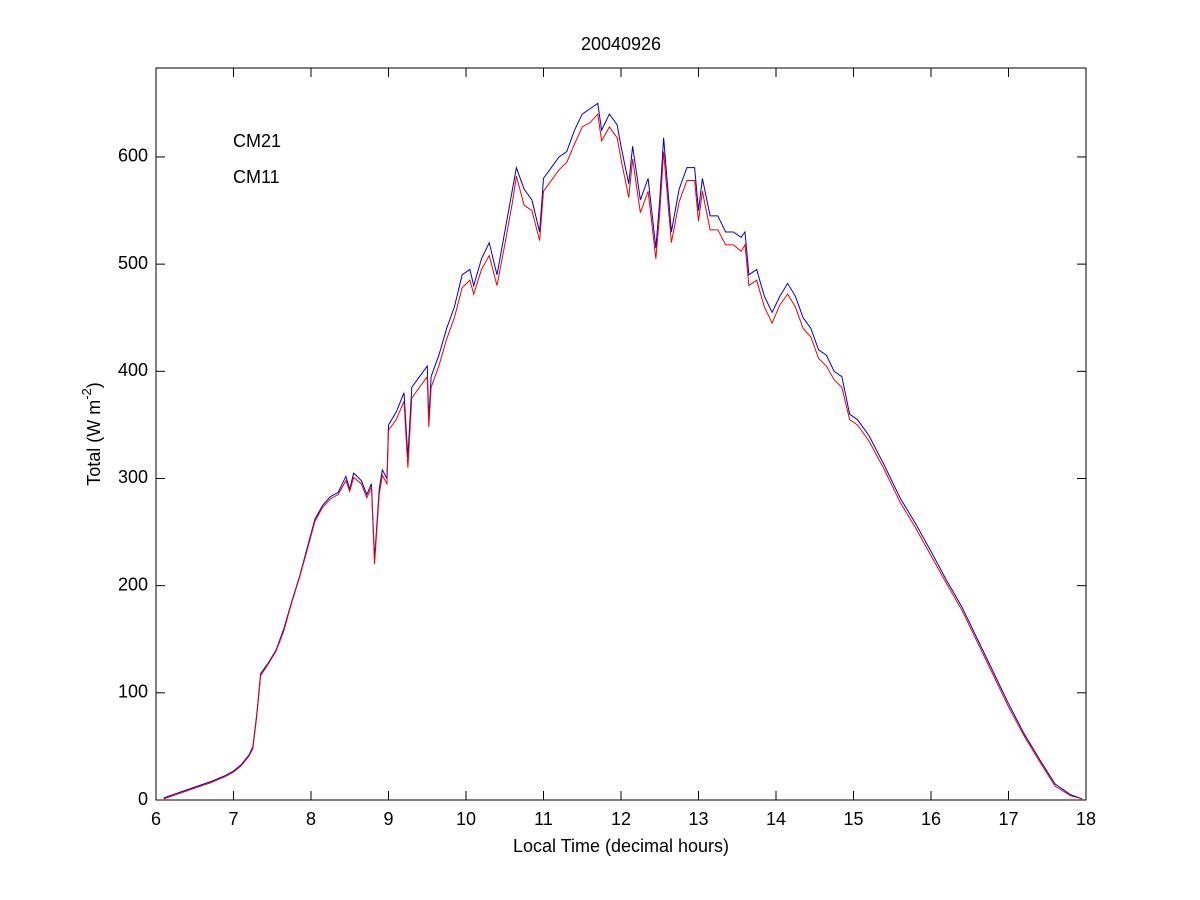  I want to click on x-tick-label: 15, so click(853, 819).